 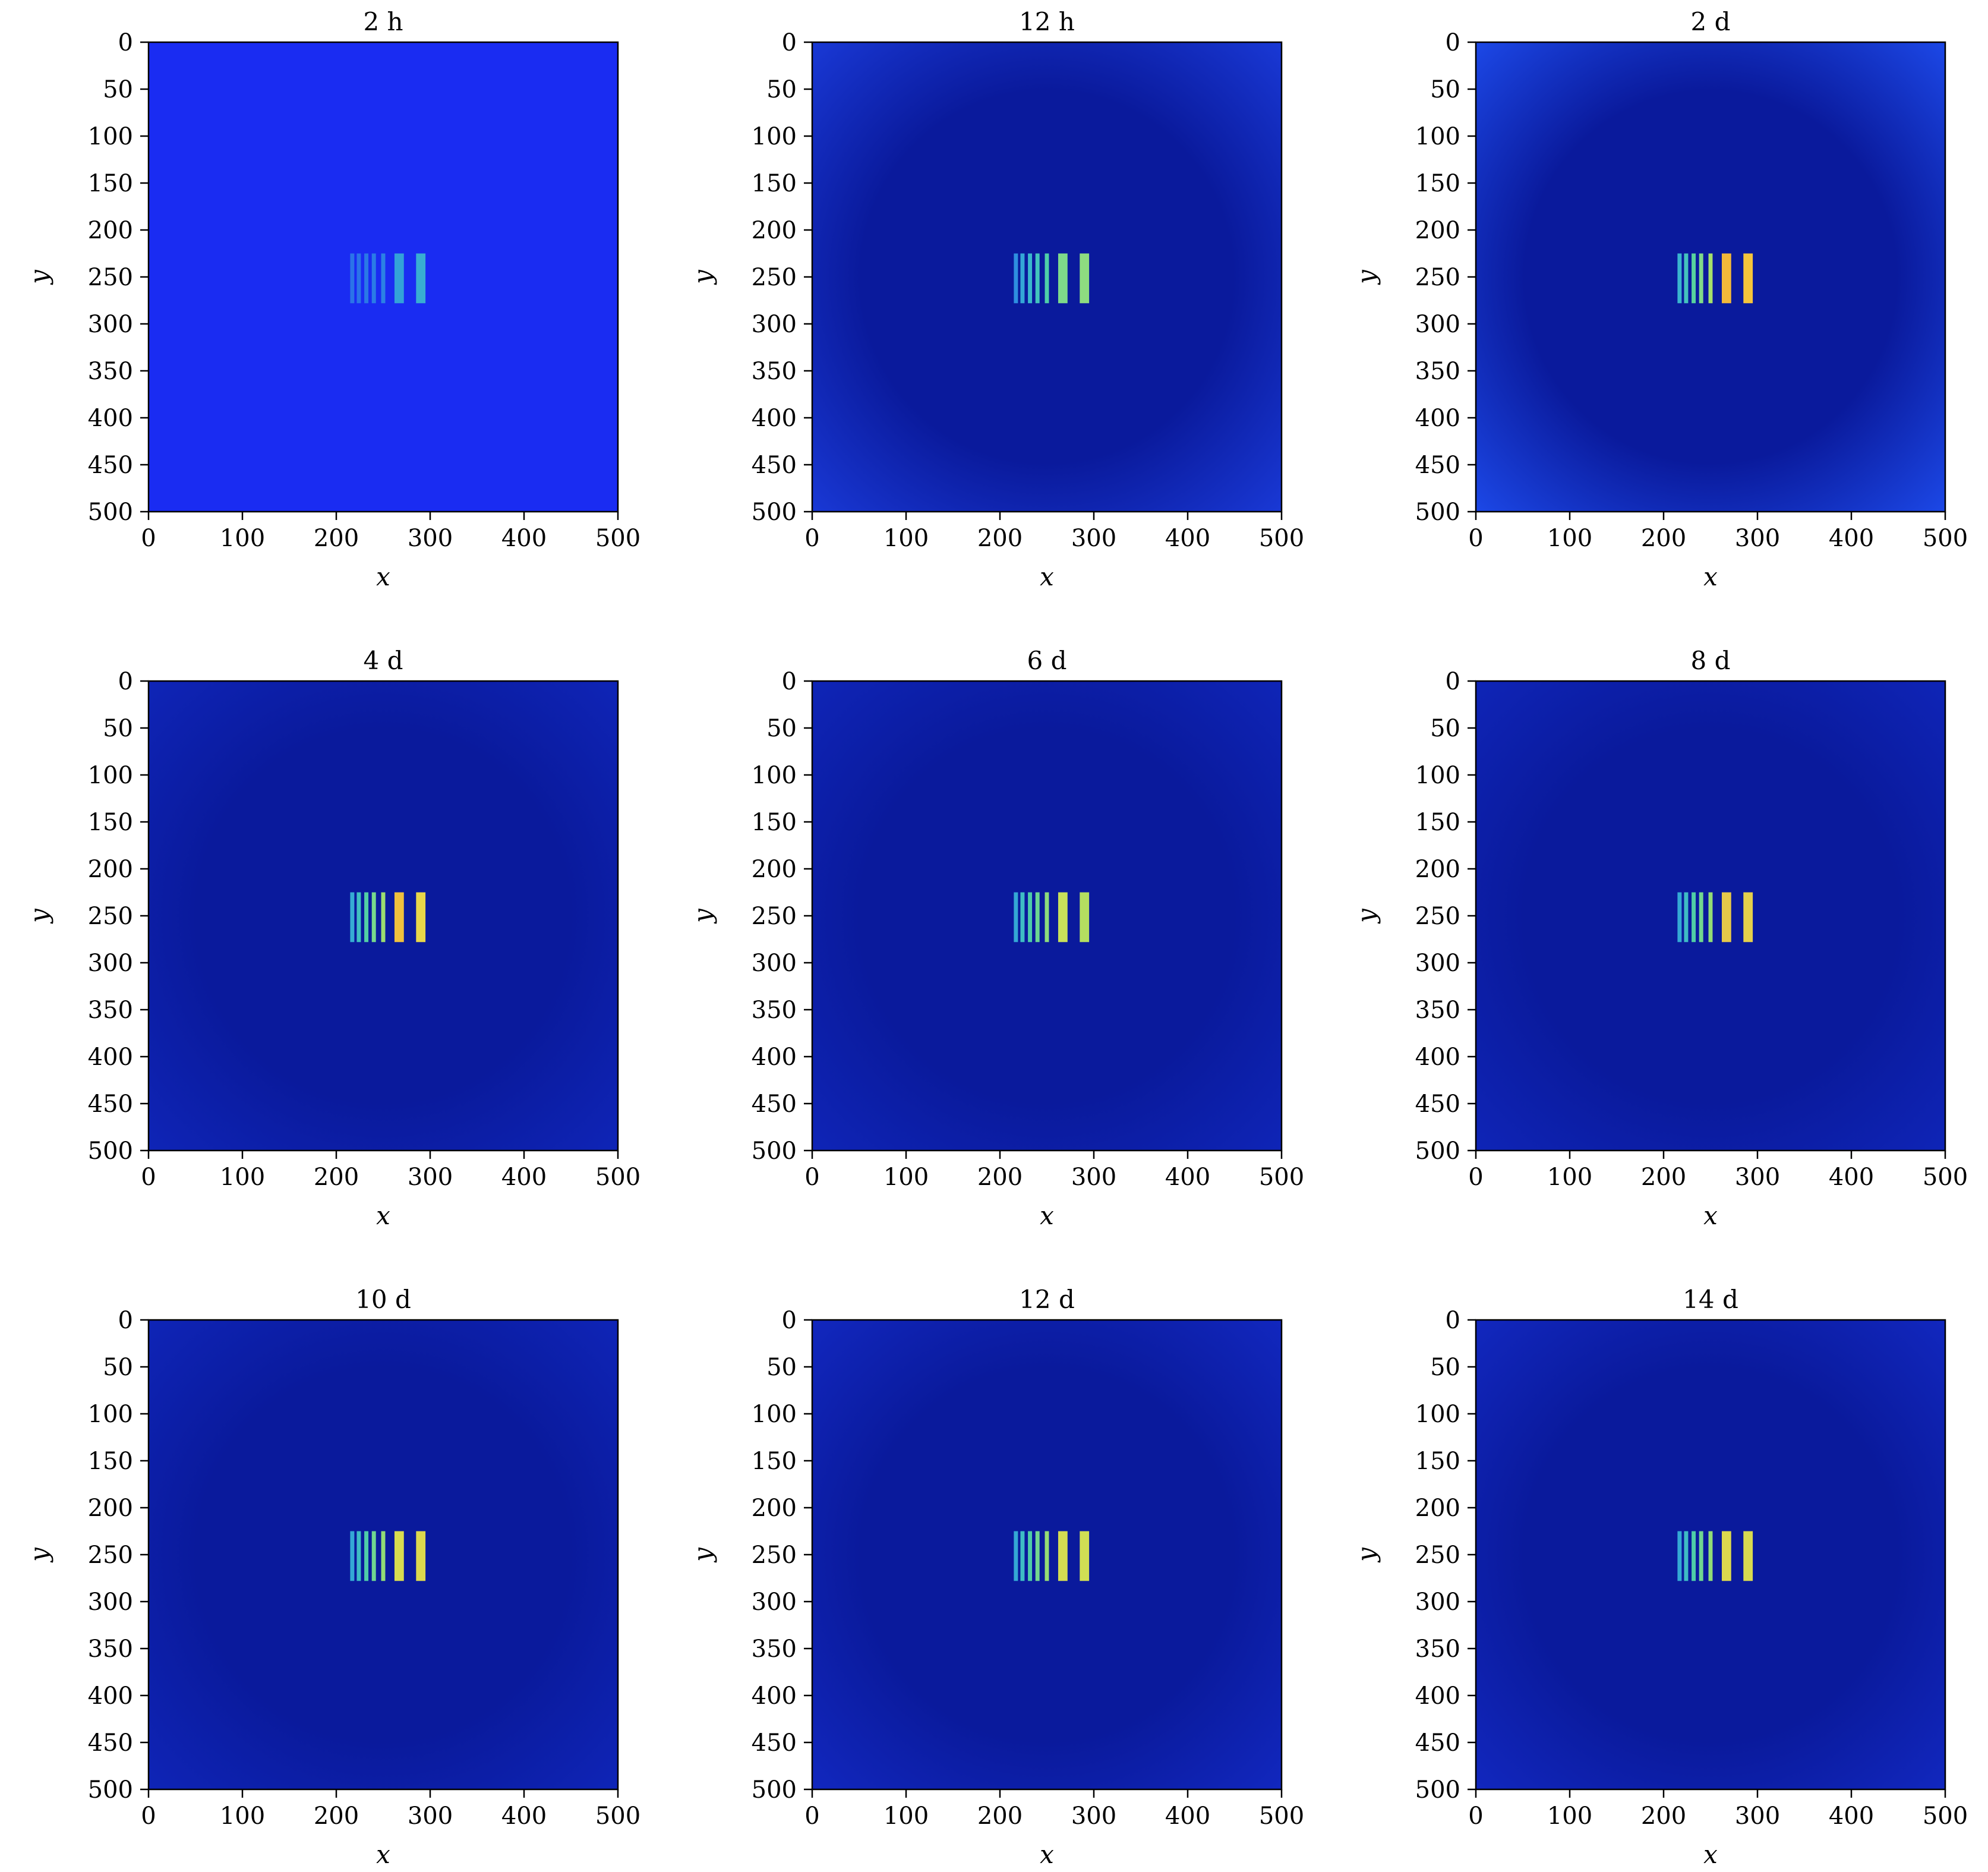 I want to click on panel-title: 12 d, so click(x=1047, y=1299).